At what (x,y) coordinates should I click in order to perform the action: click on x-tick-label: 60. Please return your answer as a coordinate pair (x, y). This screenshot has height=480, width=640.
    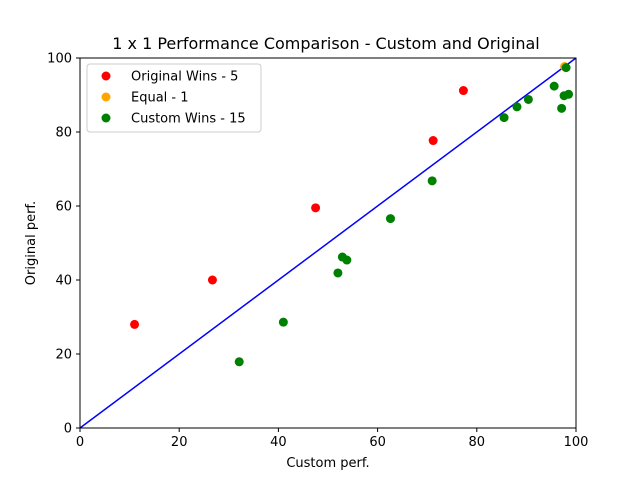
    Looking at the image, I should click on (377, 442).